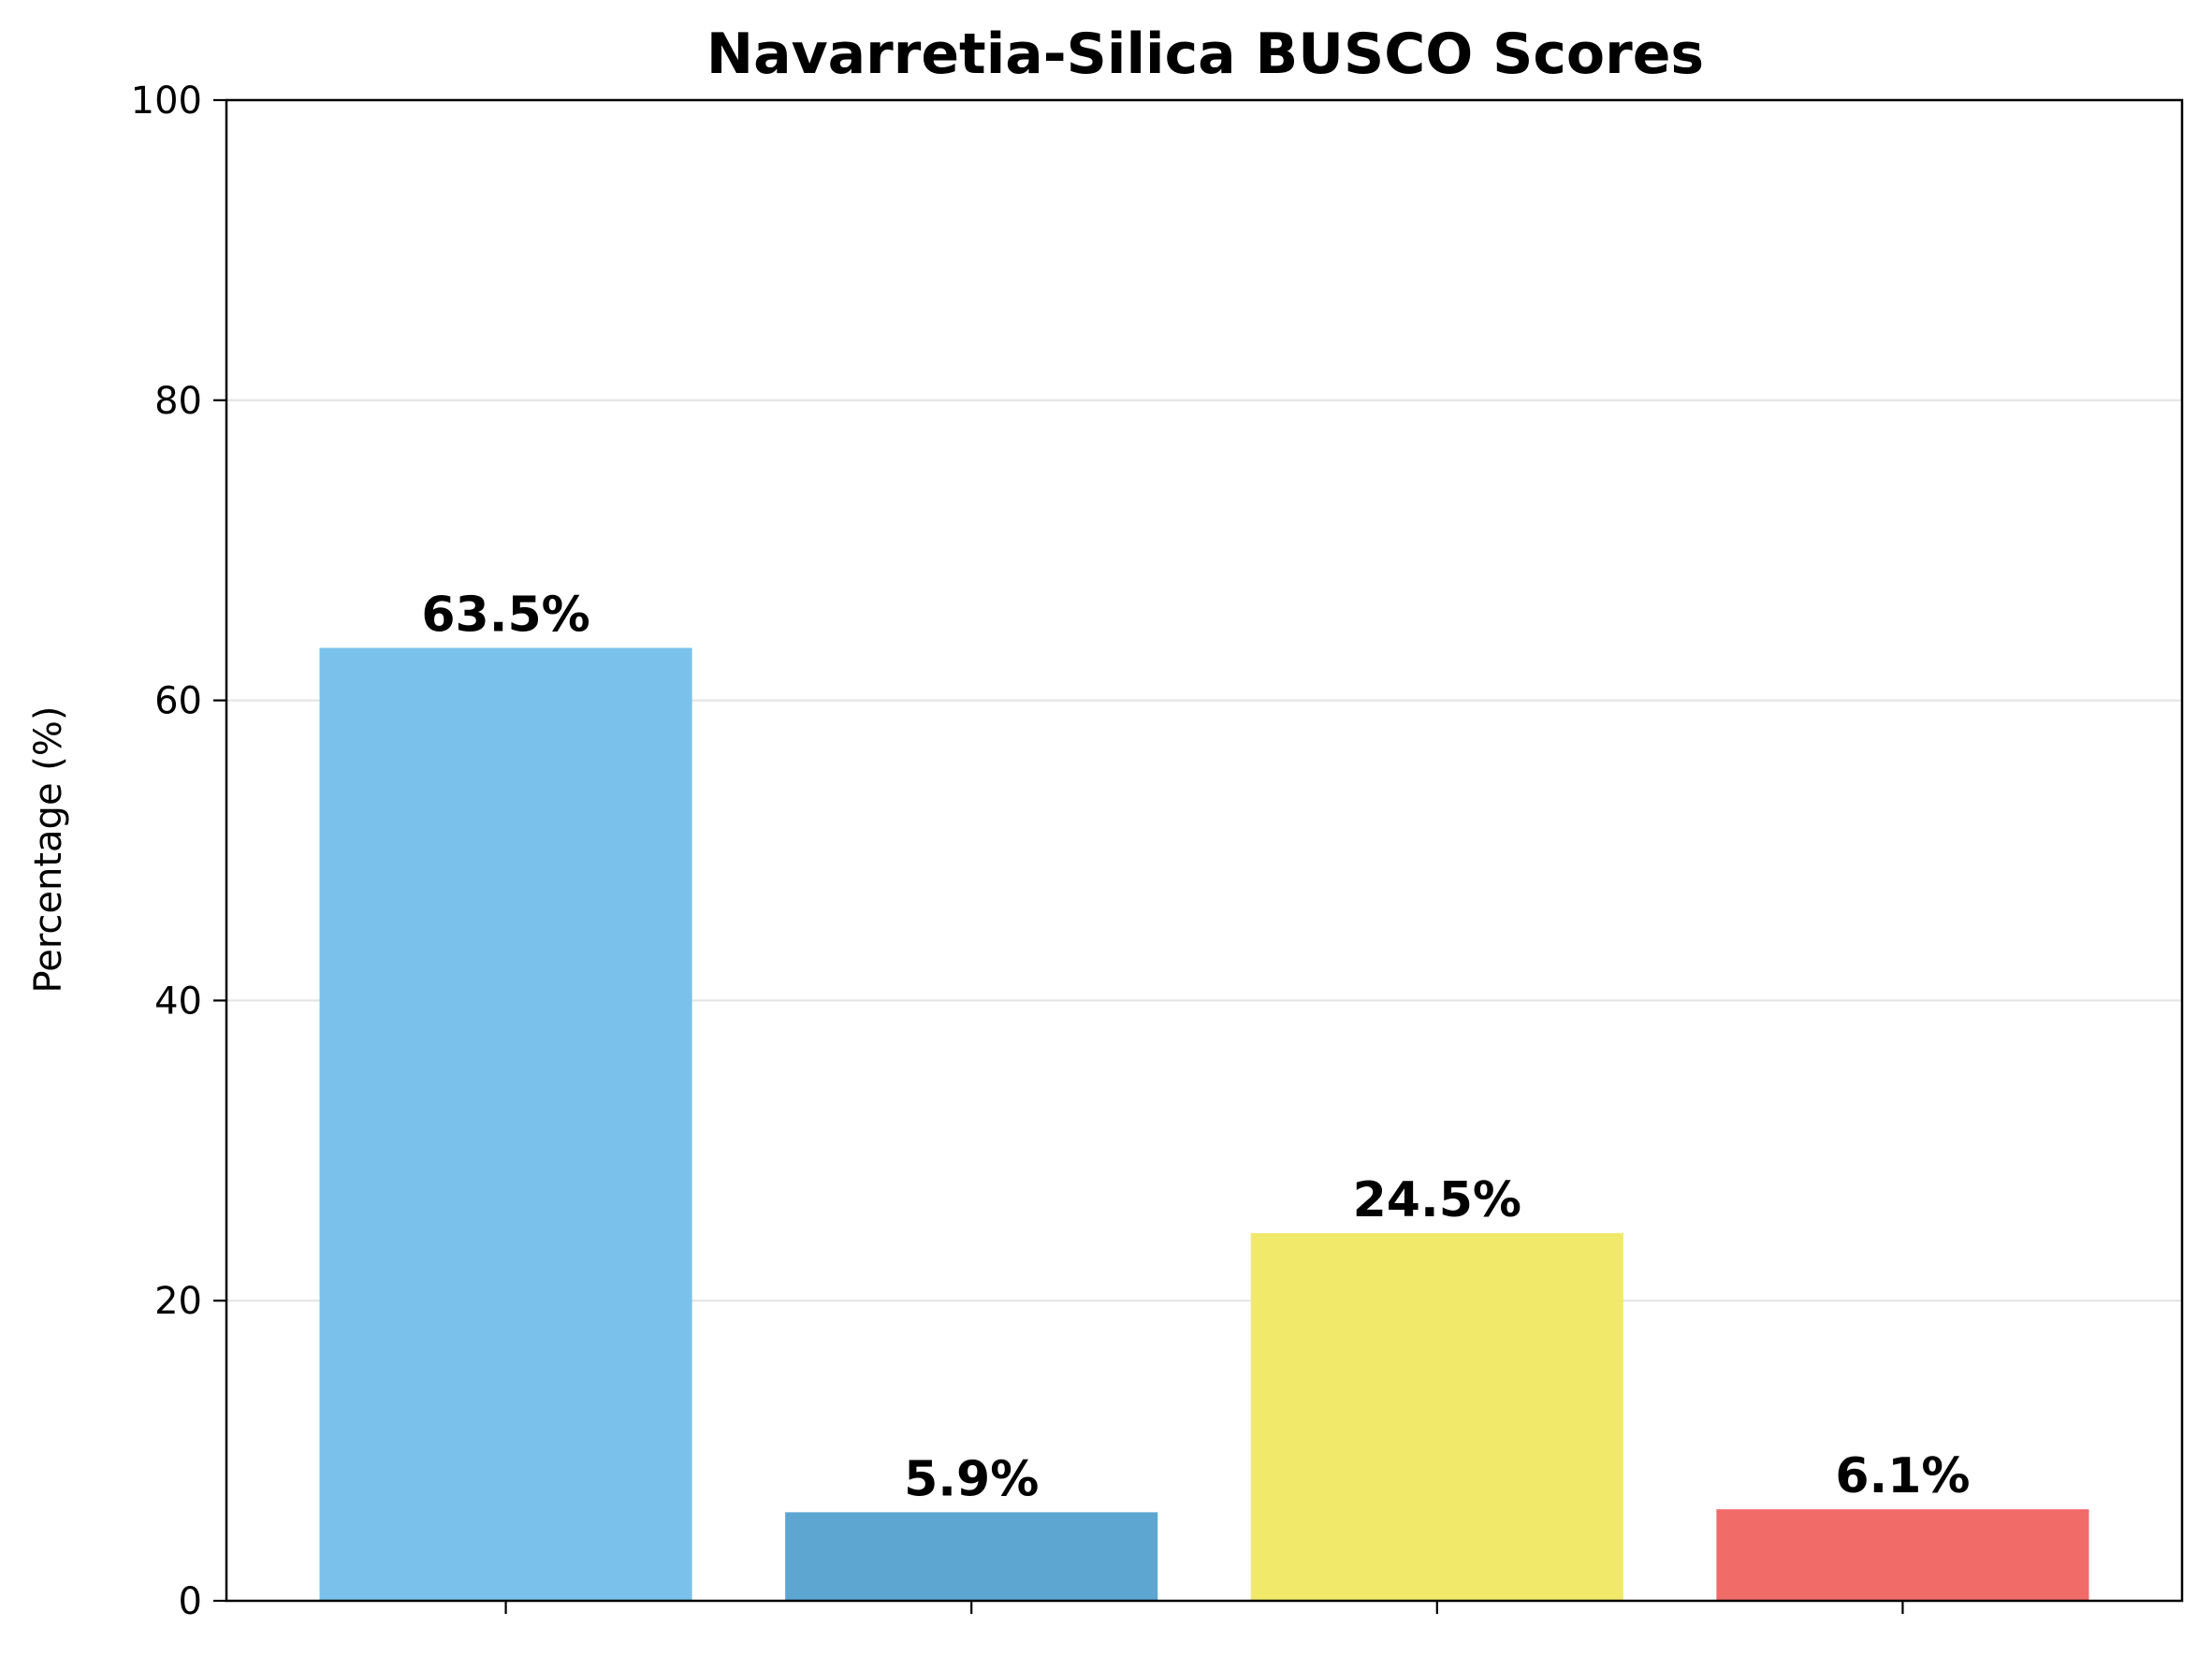  What do you see at coordinates (178, 1002) in the screenshot?
I see `y-tick-label: 40` at bounding box center [178, 1002].